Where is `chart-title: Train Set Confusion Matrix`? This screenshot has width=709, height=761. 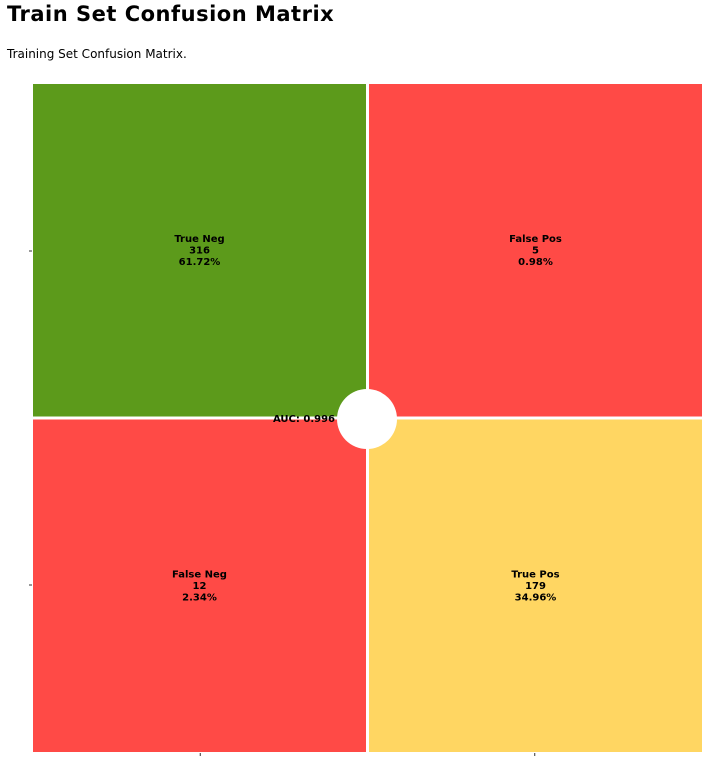 chart-title: Train Set Confusion Matrix is located at coordinates (171, 14).